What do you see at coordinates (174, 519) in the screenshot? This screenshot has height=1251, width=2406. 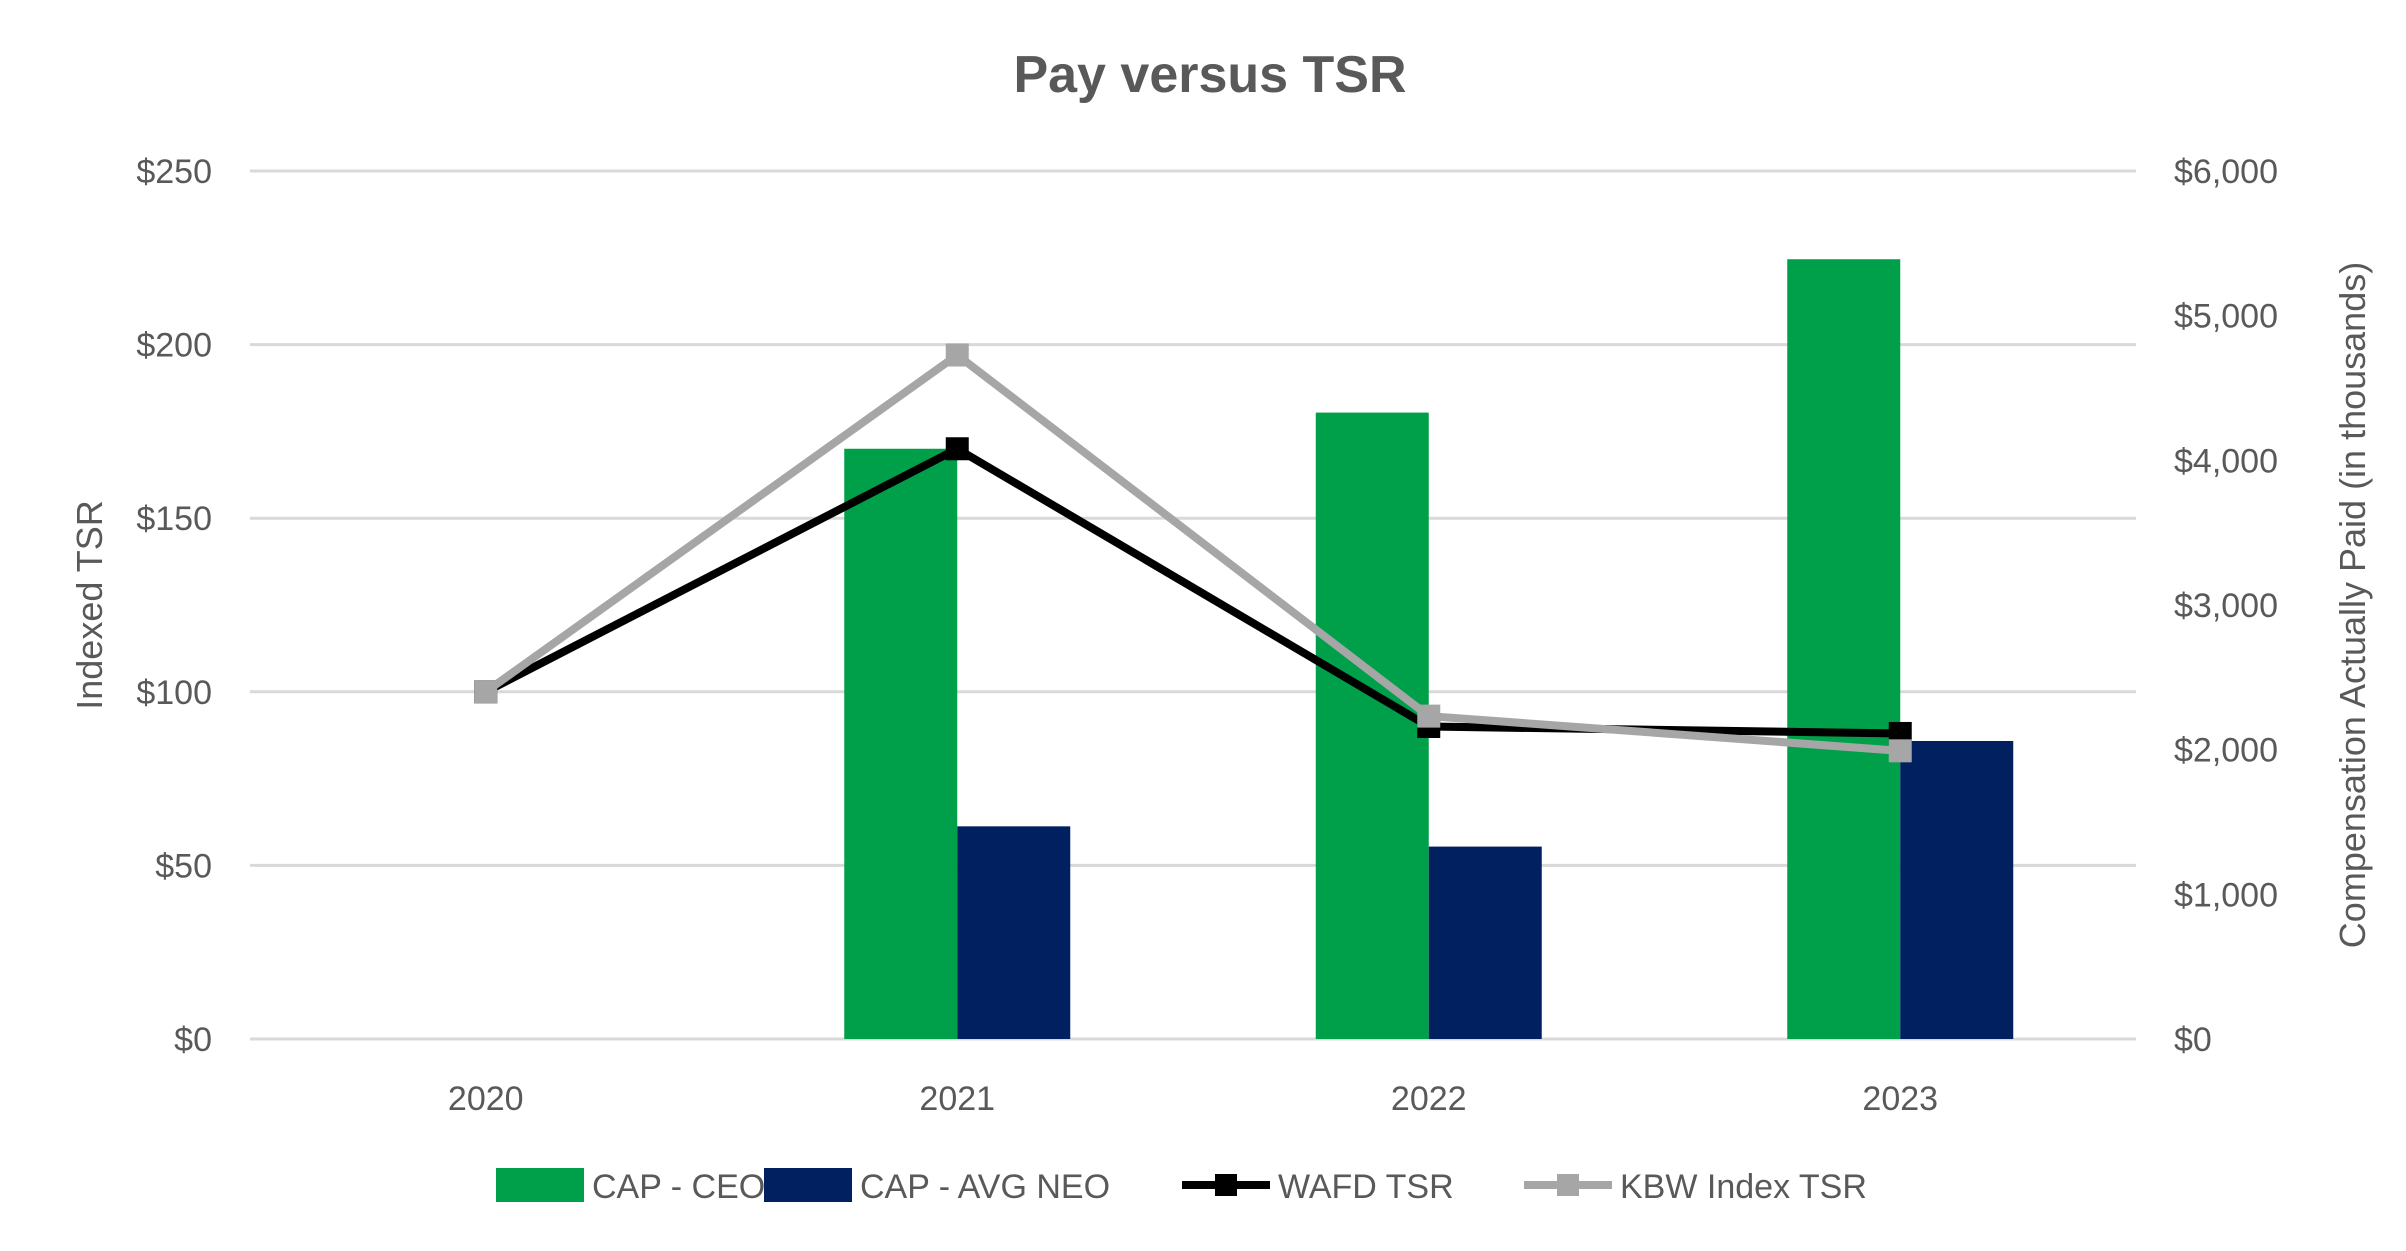 I see `left-tick-label: $150` at bounding box center [174, 519].